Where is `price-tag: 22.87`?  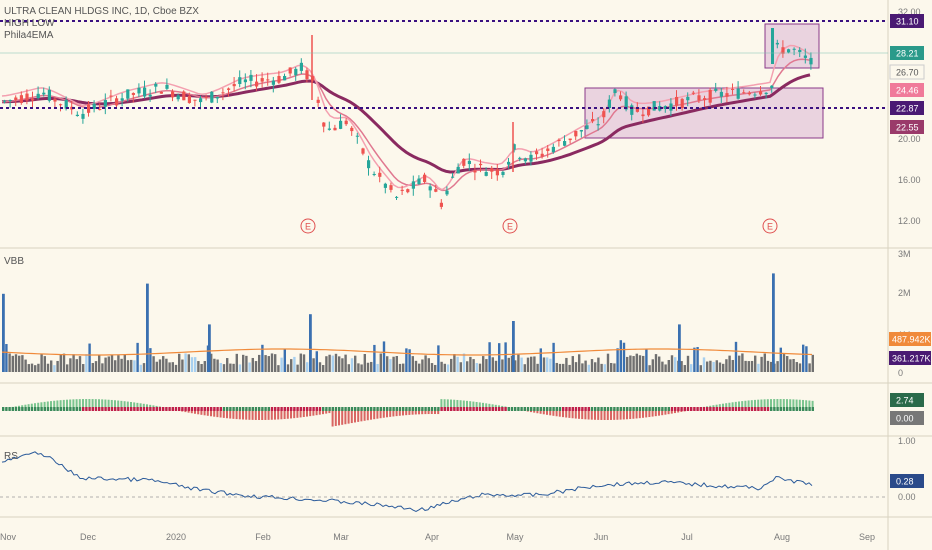 price-tag: 22.87 is located at coordinates (907, 109).